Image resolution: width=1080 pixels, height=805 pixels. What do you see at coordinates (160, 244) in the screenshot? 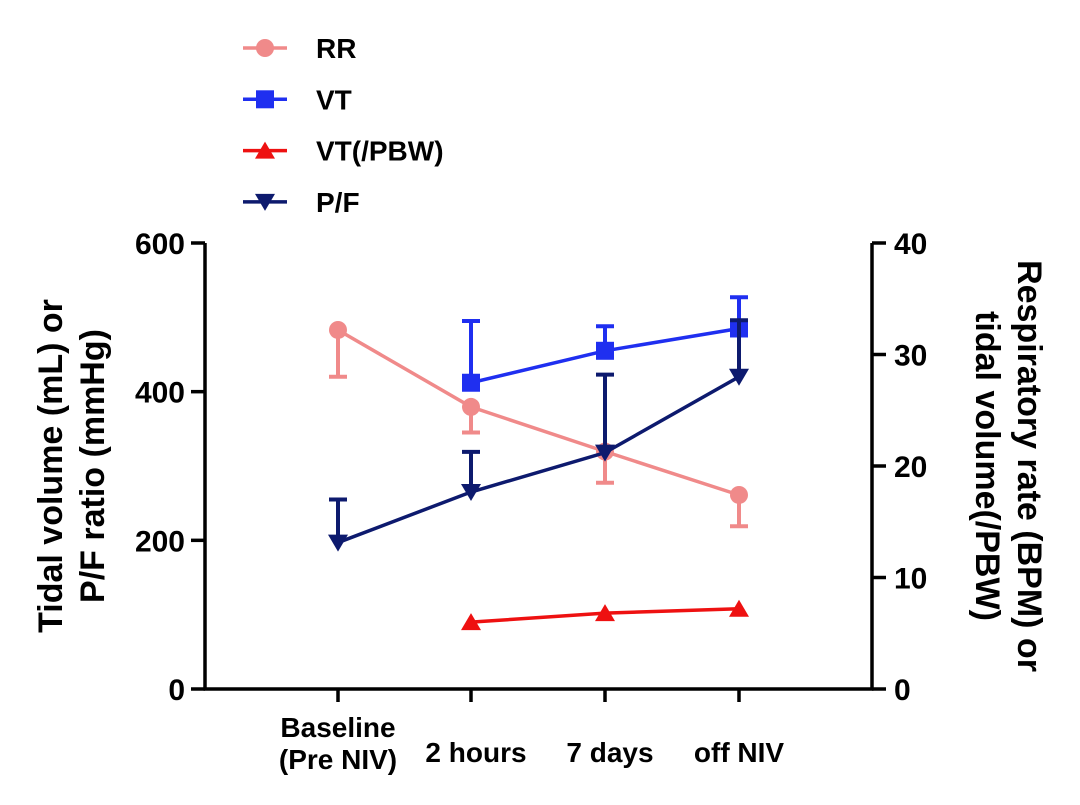
I see `left-y-tick-label: 600` at bounding box center [160, 244].